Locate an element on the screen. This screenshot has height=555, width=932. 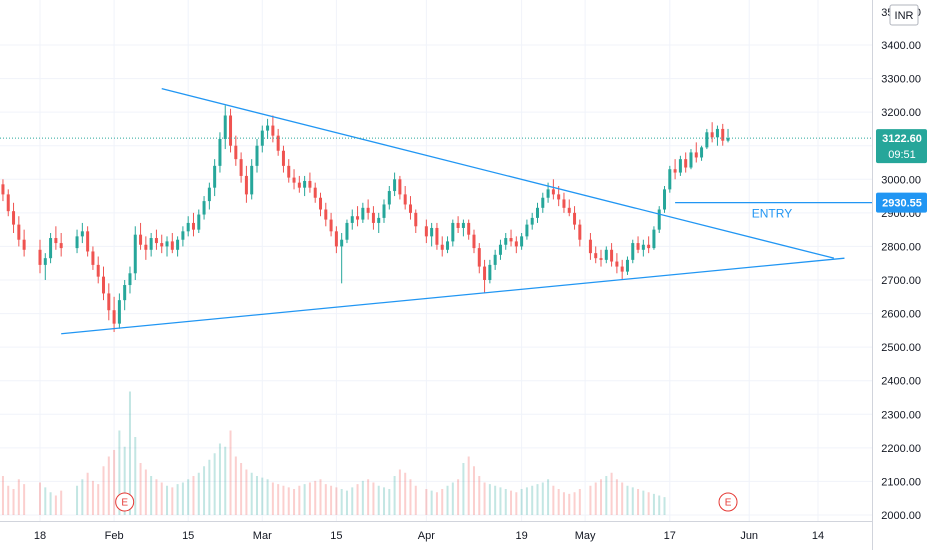
y-tick-label: 3400.00 is located at coordinates (901, 46).